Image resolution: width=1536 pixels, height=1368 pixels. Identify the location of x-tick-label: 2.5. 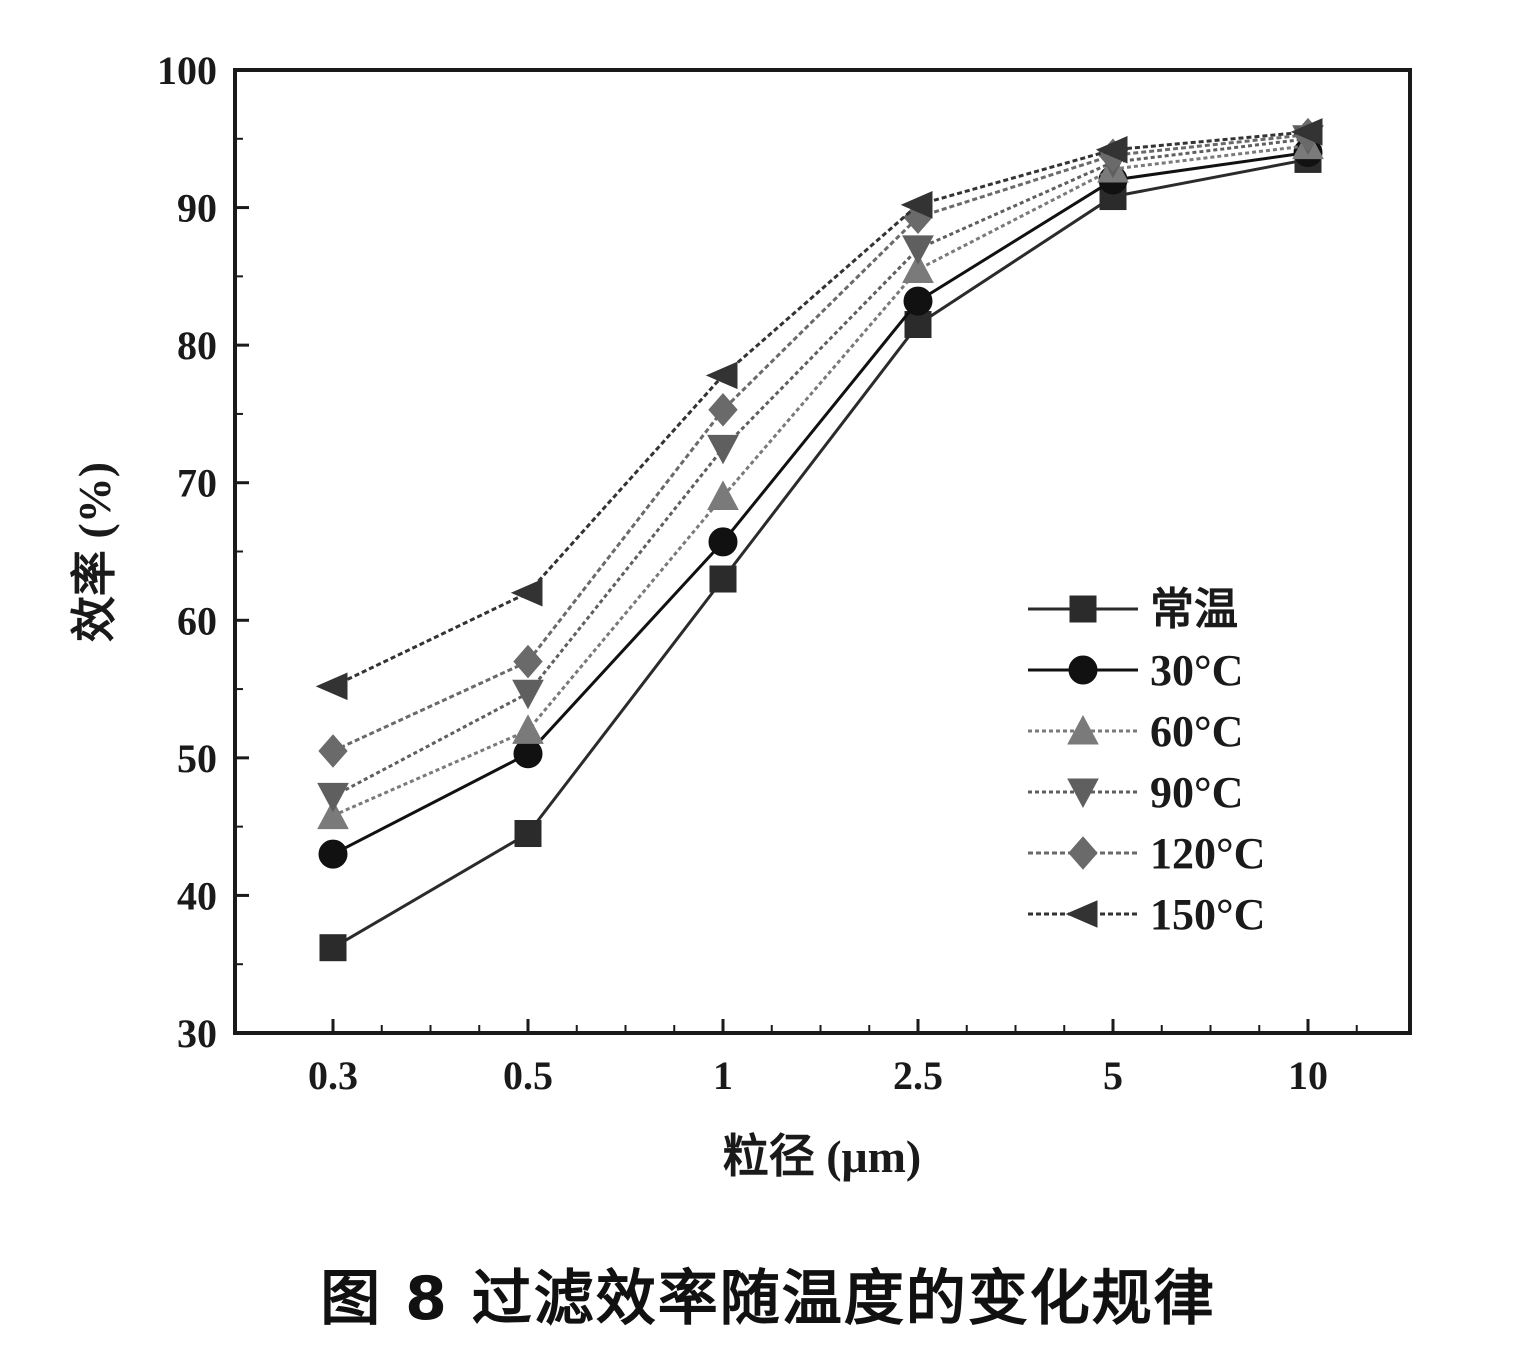
(918, 1075).